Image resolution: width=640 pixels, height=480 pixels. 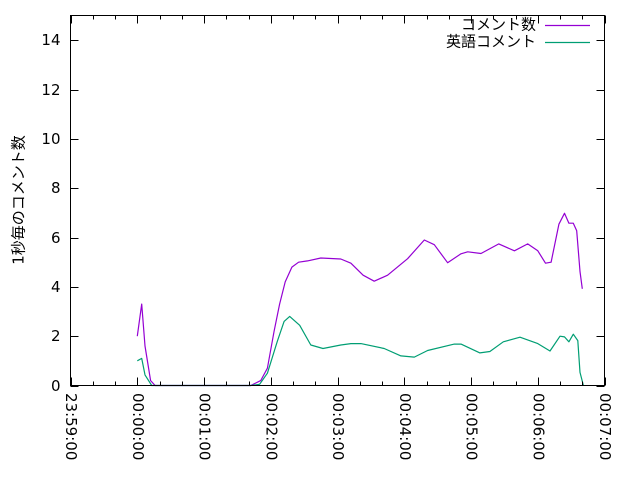 What do you see at coordinates (56, 336) in the screenshot?
I see `y-tick-label: 2` at bounding box center [56, 336].